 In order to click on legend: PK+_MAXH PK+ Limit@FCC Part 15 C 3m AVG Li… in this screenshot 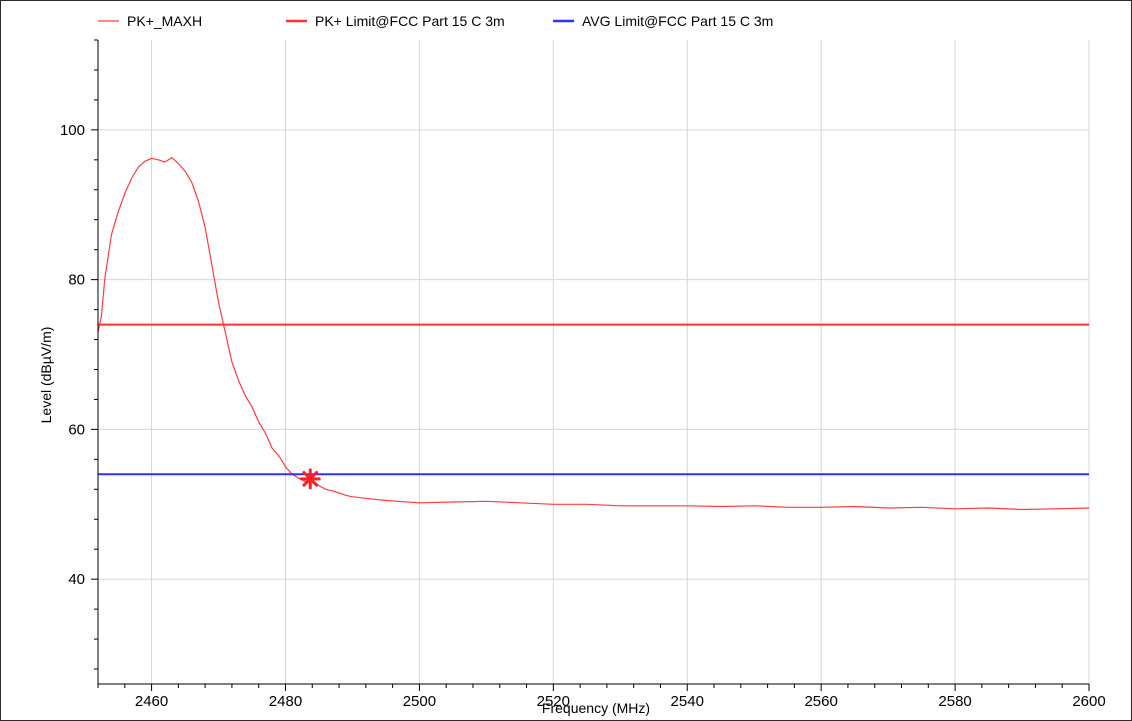, I will do `click(435, 21)`.